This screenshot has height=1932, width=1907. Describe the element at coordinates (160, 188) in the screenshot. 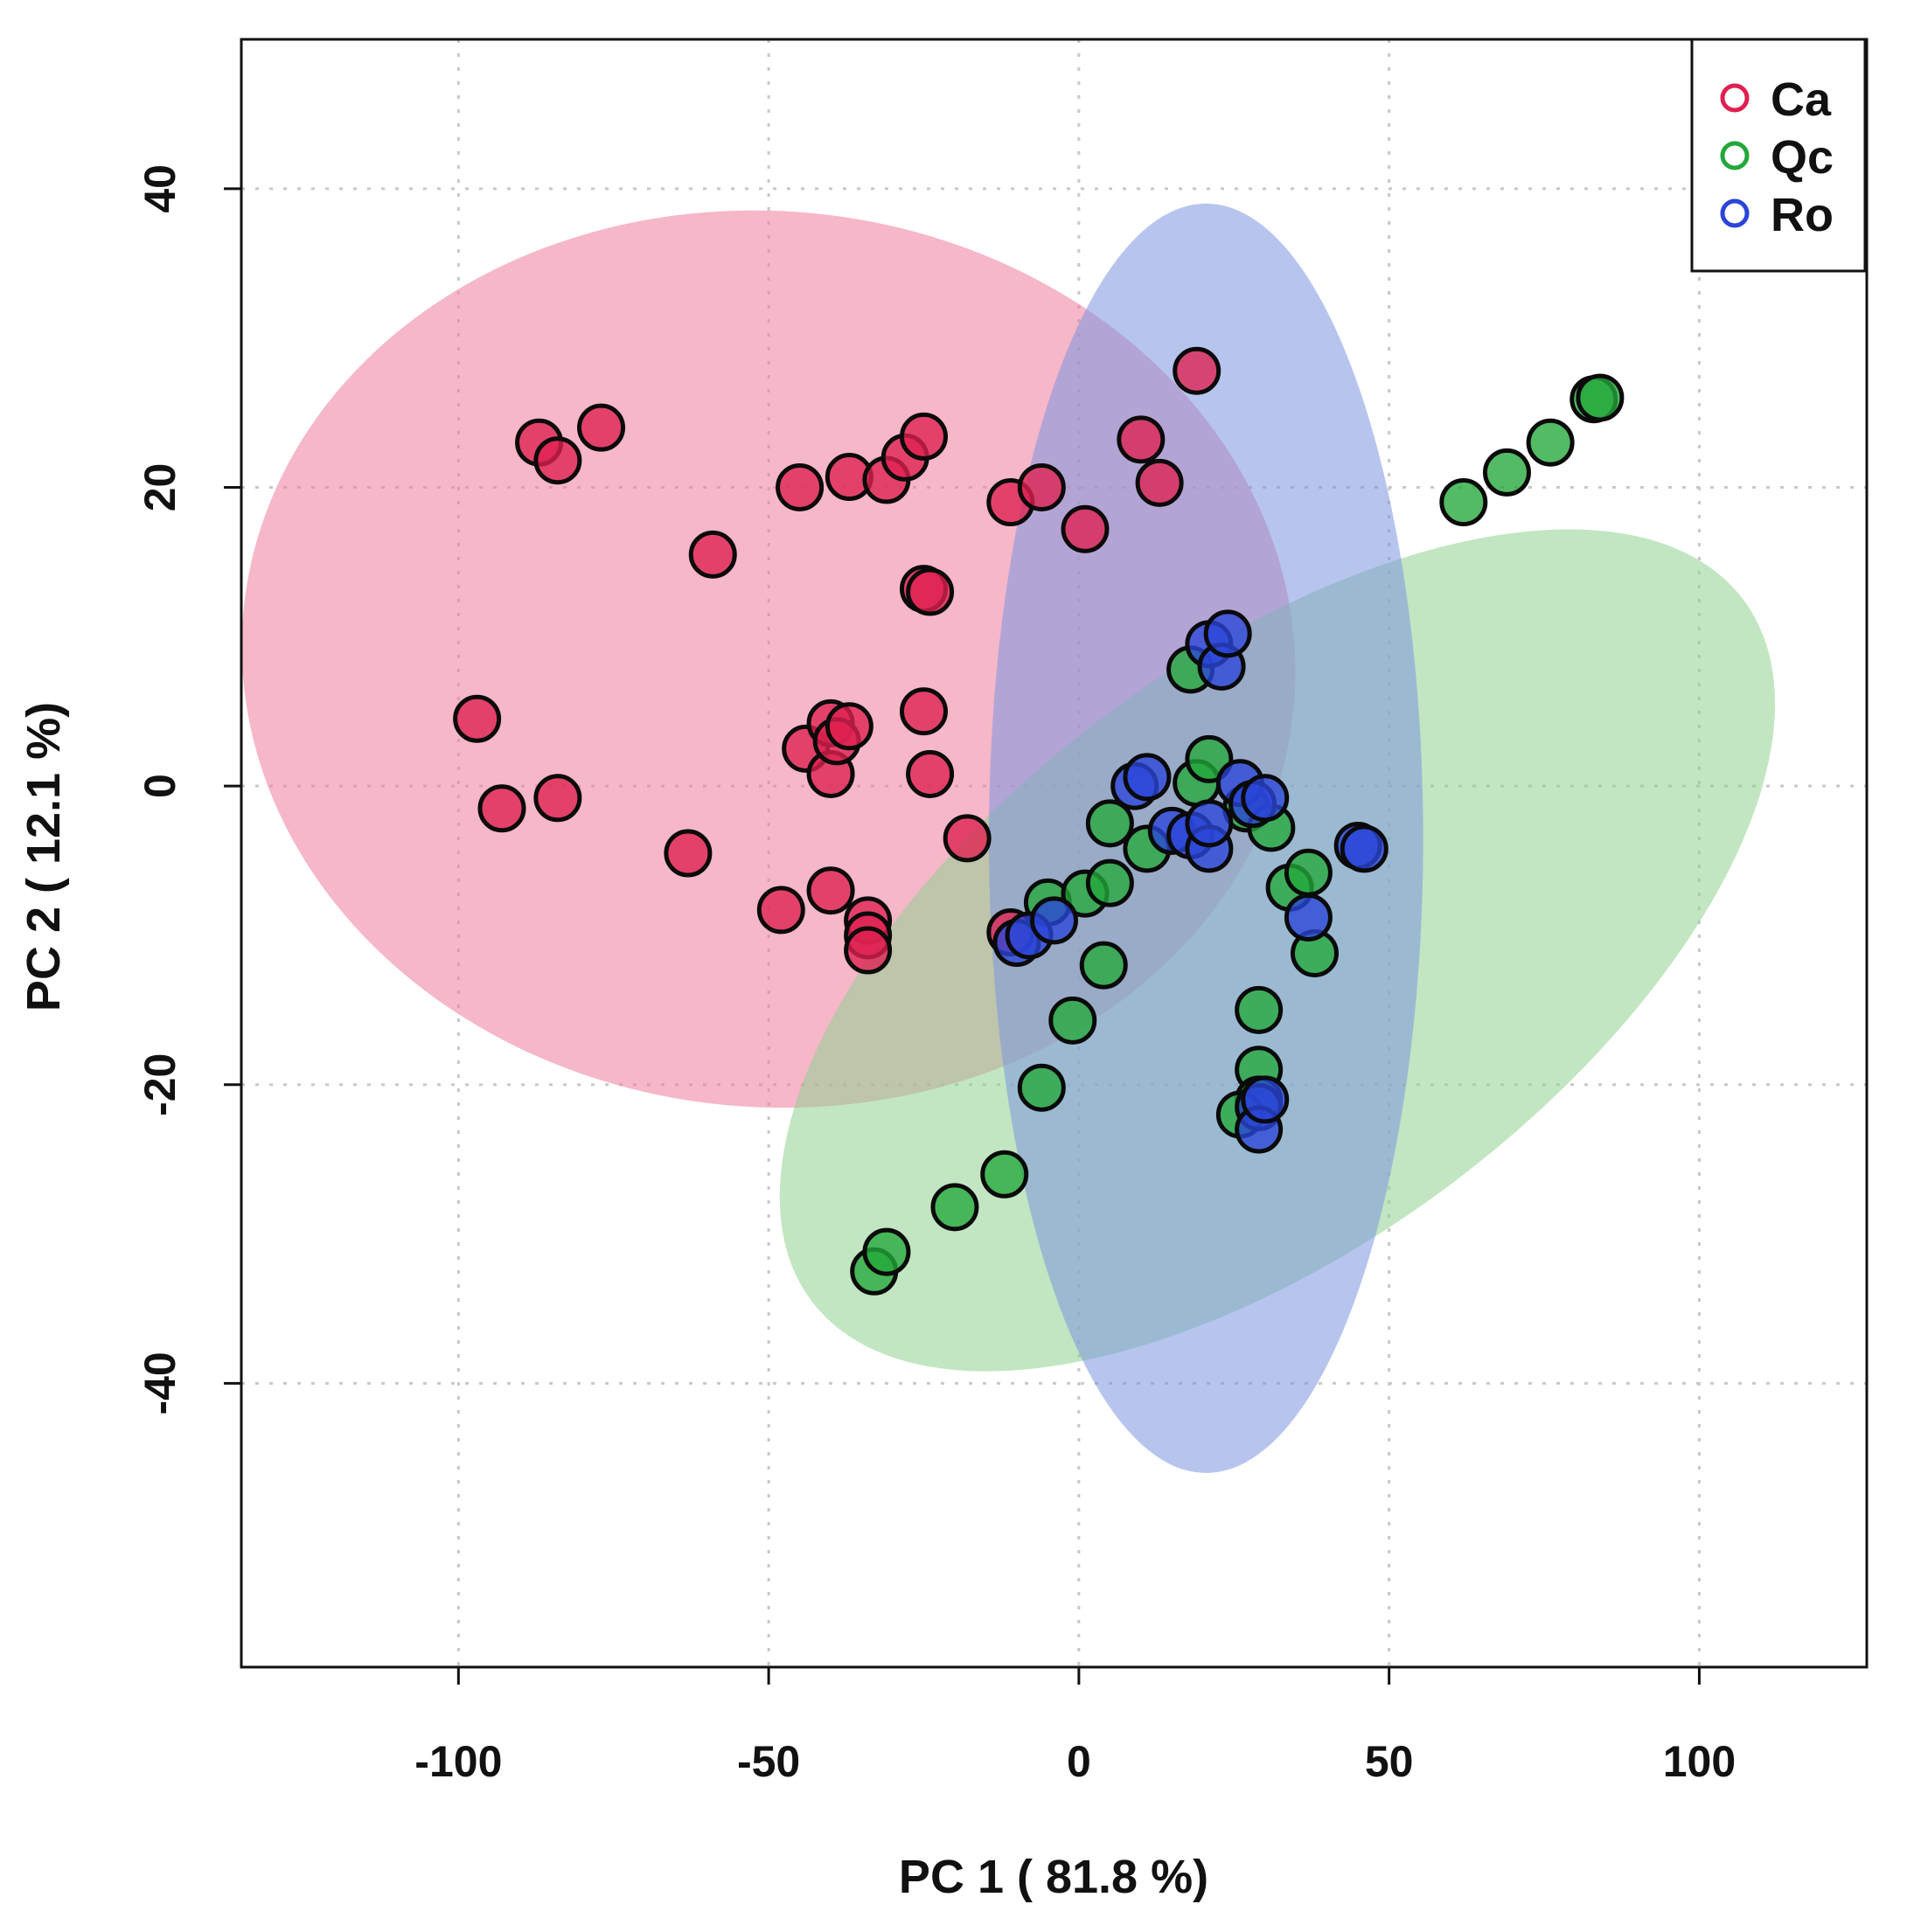

I see `y-tick-label: 40` at that location.